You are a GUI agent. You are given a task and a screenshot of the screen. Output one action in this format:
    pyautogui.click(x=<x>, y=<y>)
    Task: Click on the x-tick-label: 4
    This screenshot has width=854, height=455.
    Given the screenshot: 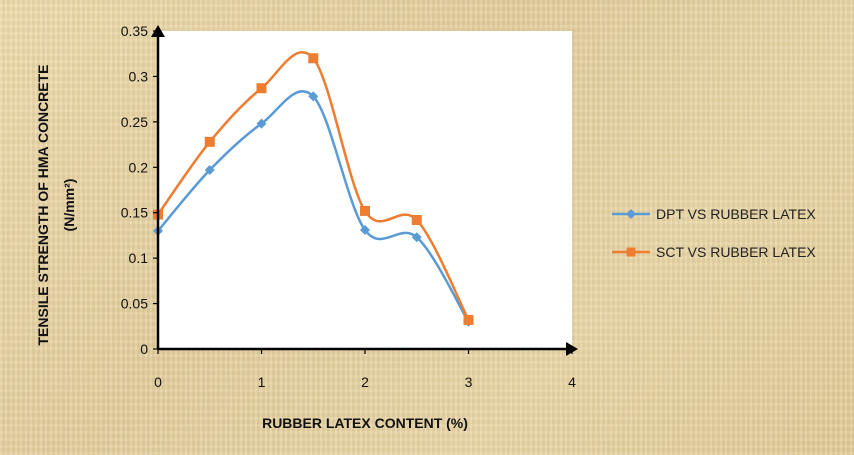 What is the action you would take?
    pyautogui.click(x=572, y=382)
    